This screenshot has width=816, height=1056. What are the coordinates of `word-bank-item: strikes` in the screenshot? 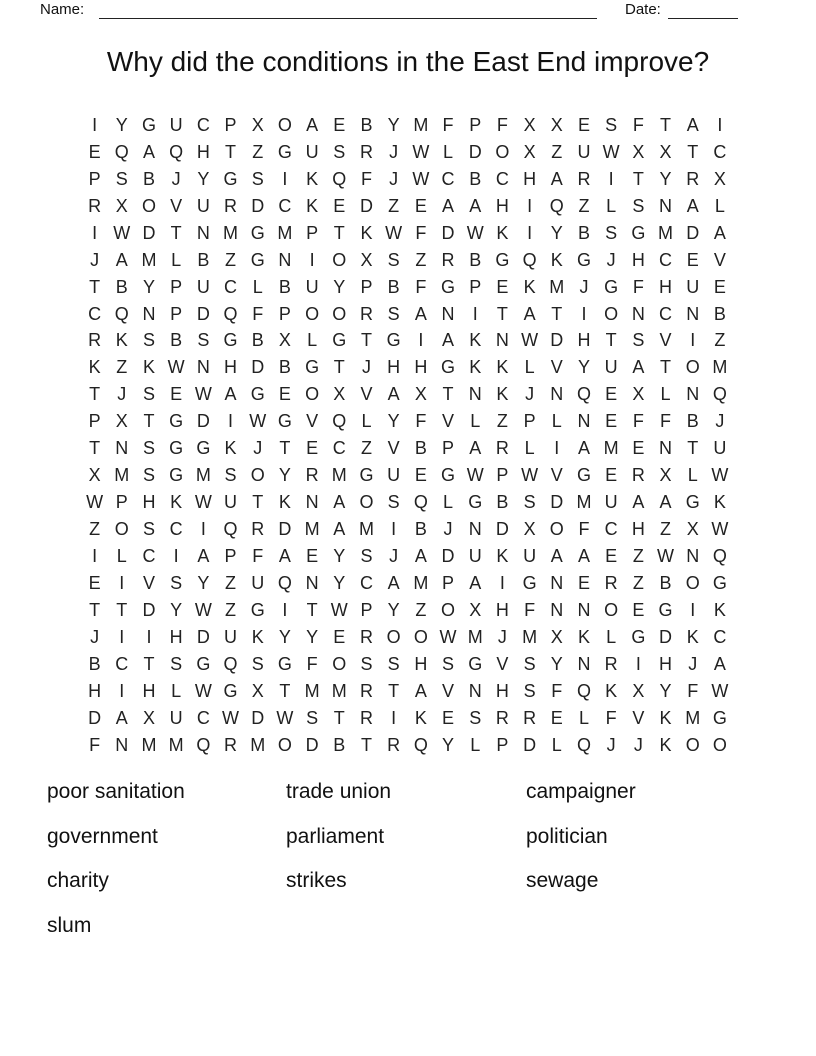 It's located at (316, 881).